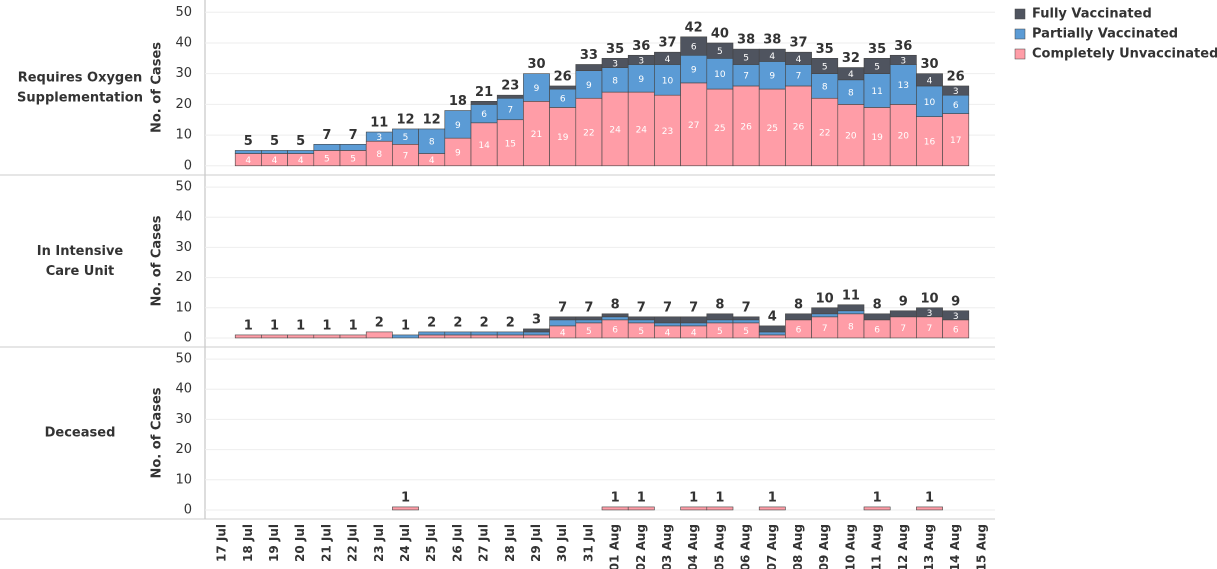 This screenshot has height=569, width=1217. I want to click on total-label: 2, so click(431, 322).